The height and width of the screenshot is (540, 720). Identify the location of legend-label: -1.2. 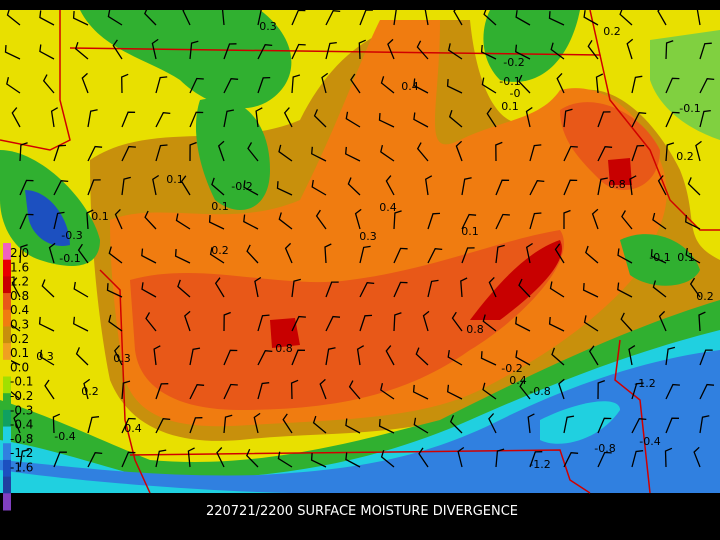
(21, 453).